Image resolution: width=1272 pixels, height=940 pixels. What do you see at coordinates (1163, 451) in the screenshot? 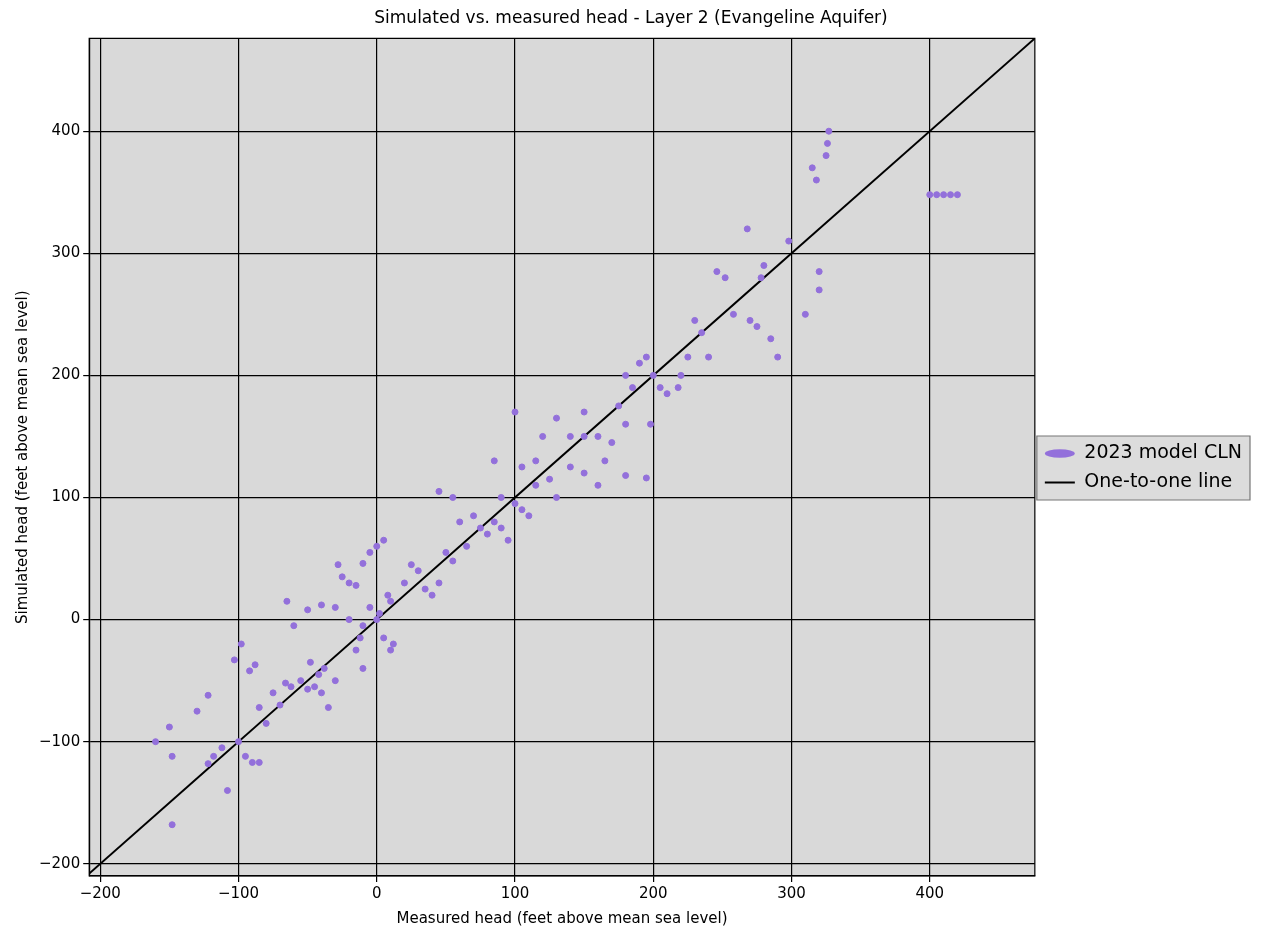
I see `legend-label: 2023 model CLN` at bounding box center [1163, 451].